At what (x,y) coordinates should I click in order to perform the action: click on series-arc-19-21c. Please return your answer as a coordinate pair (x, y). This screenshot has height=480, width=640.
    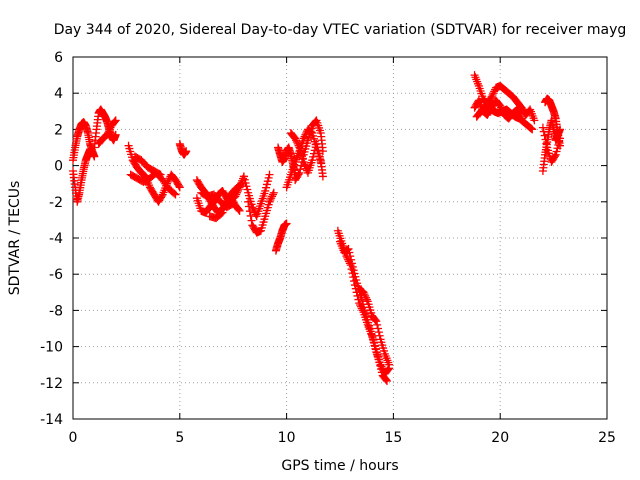
    Looking at the image, I should click on (498, 109).